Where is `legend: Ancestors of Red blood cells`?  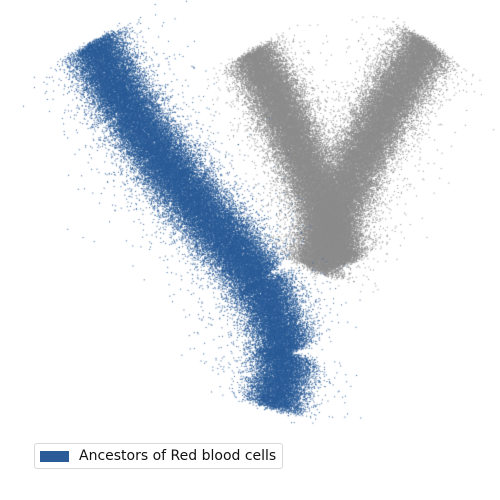 legend: Ancestors of Red blood cells is located at coordinates (159, 456).